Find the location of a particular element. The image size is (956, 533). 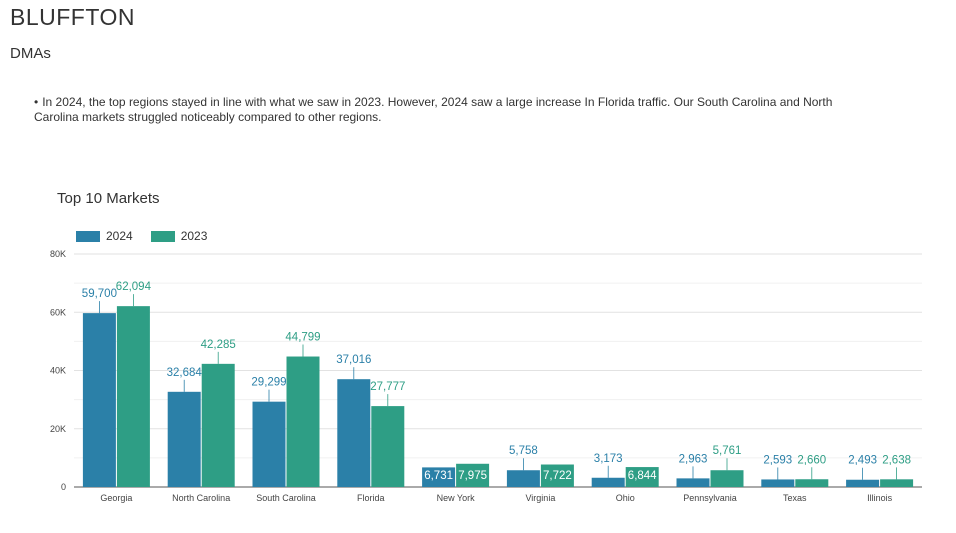

x-tick-label: Illinois is located at coordinates (880, 498).